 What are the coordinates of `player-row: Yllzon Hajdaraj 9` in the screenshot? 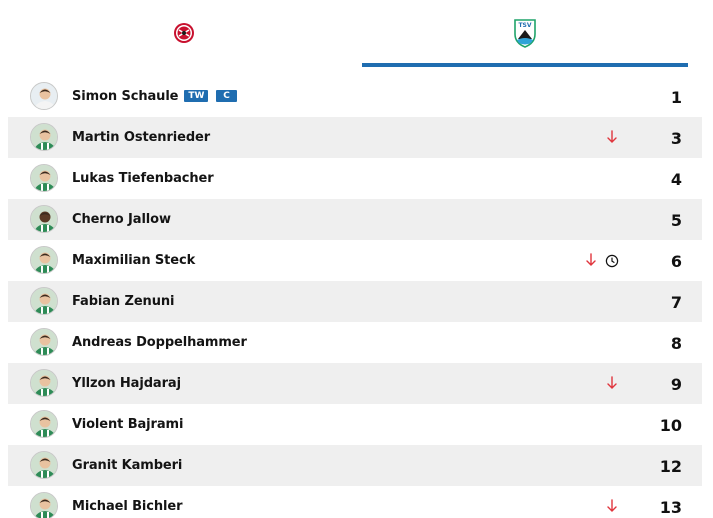 It's located at (355, 383).